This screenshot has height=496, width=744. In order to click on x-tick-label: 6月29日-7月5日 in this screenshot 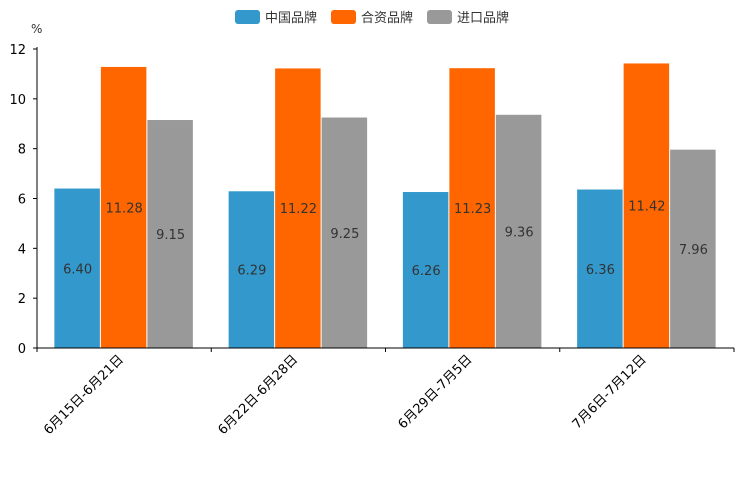, I will do `click(436, 392)`.